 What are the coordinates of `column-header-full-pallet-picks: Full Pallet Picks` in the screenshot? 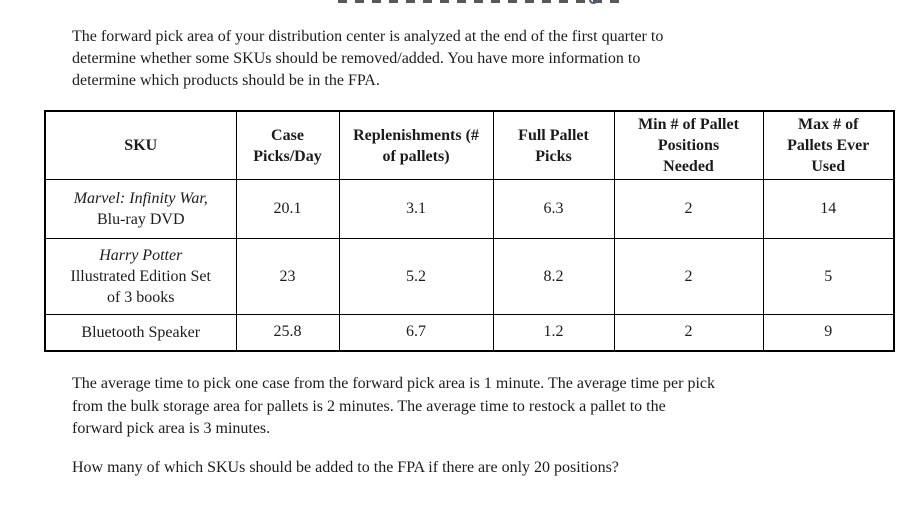 It's located at (553, 145).